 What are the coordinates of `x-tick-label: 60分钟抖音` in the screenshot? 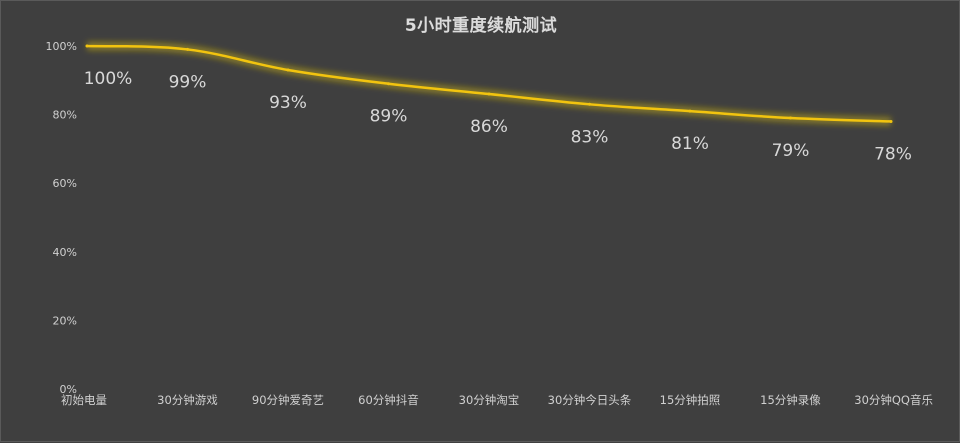 It's located at (388, 400).